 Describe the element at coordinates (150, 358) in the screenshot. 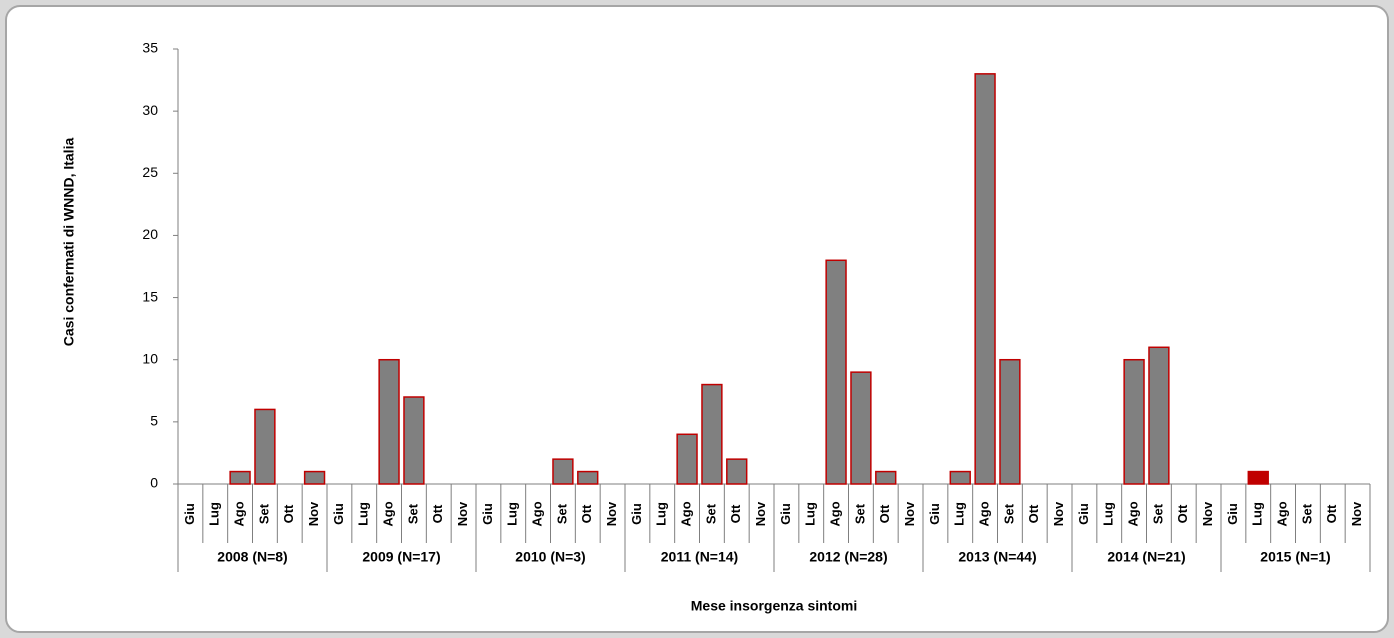

I see `y-tick-label: 10` at that location.